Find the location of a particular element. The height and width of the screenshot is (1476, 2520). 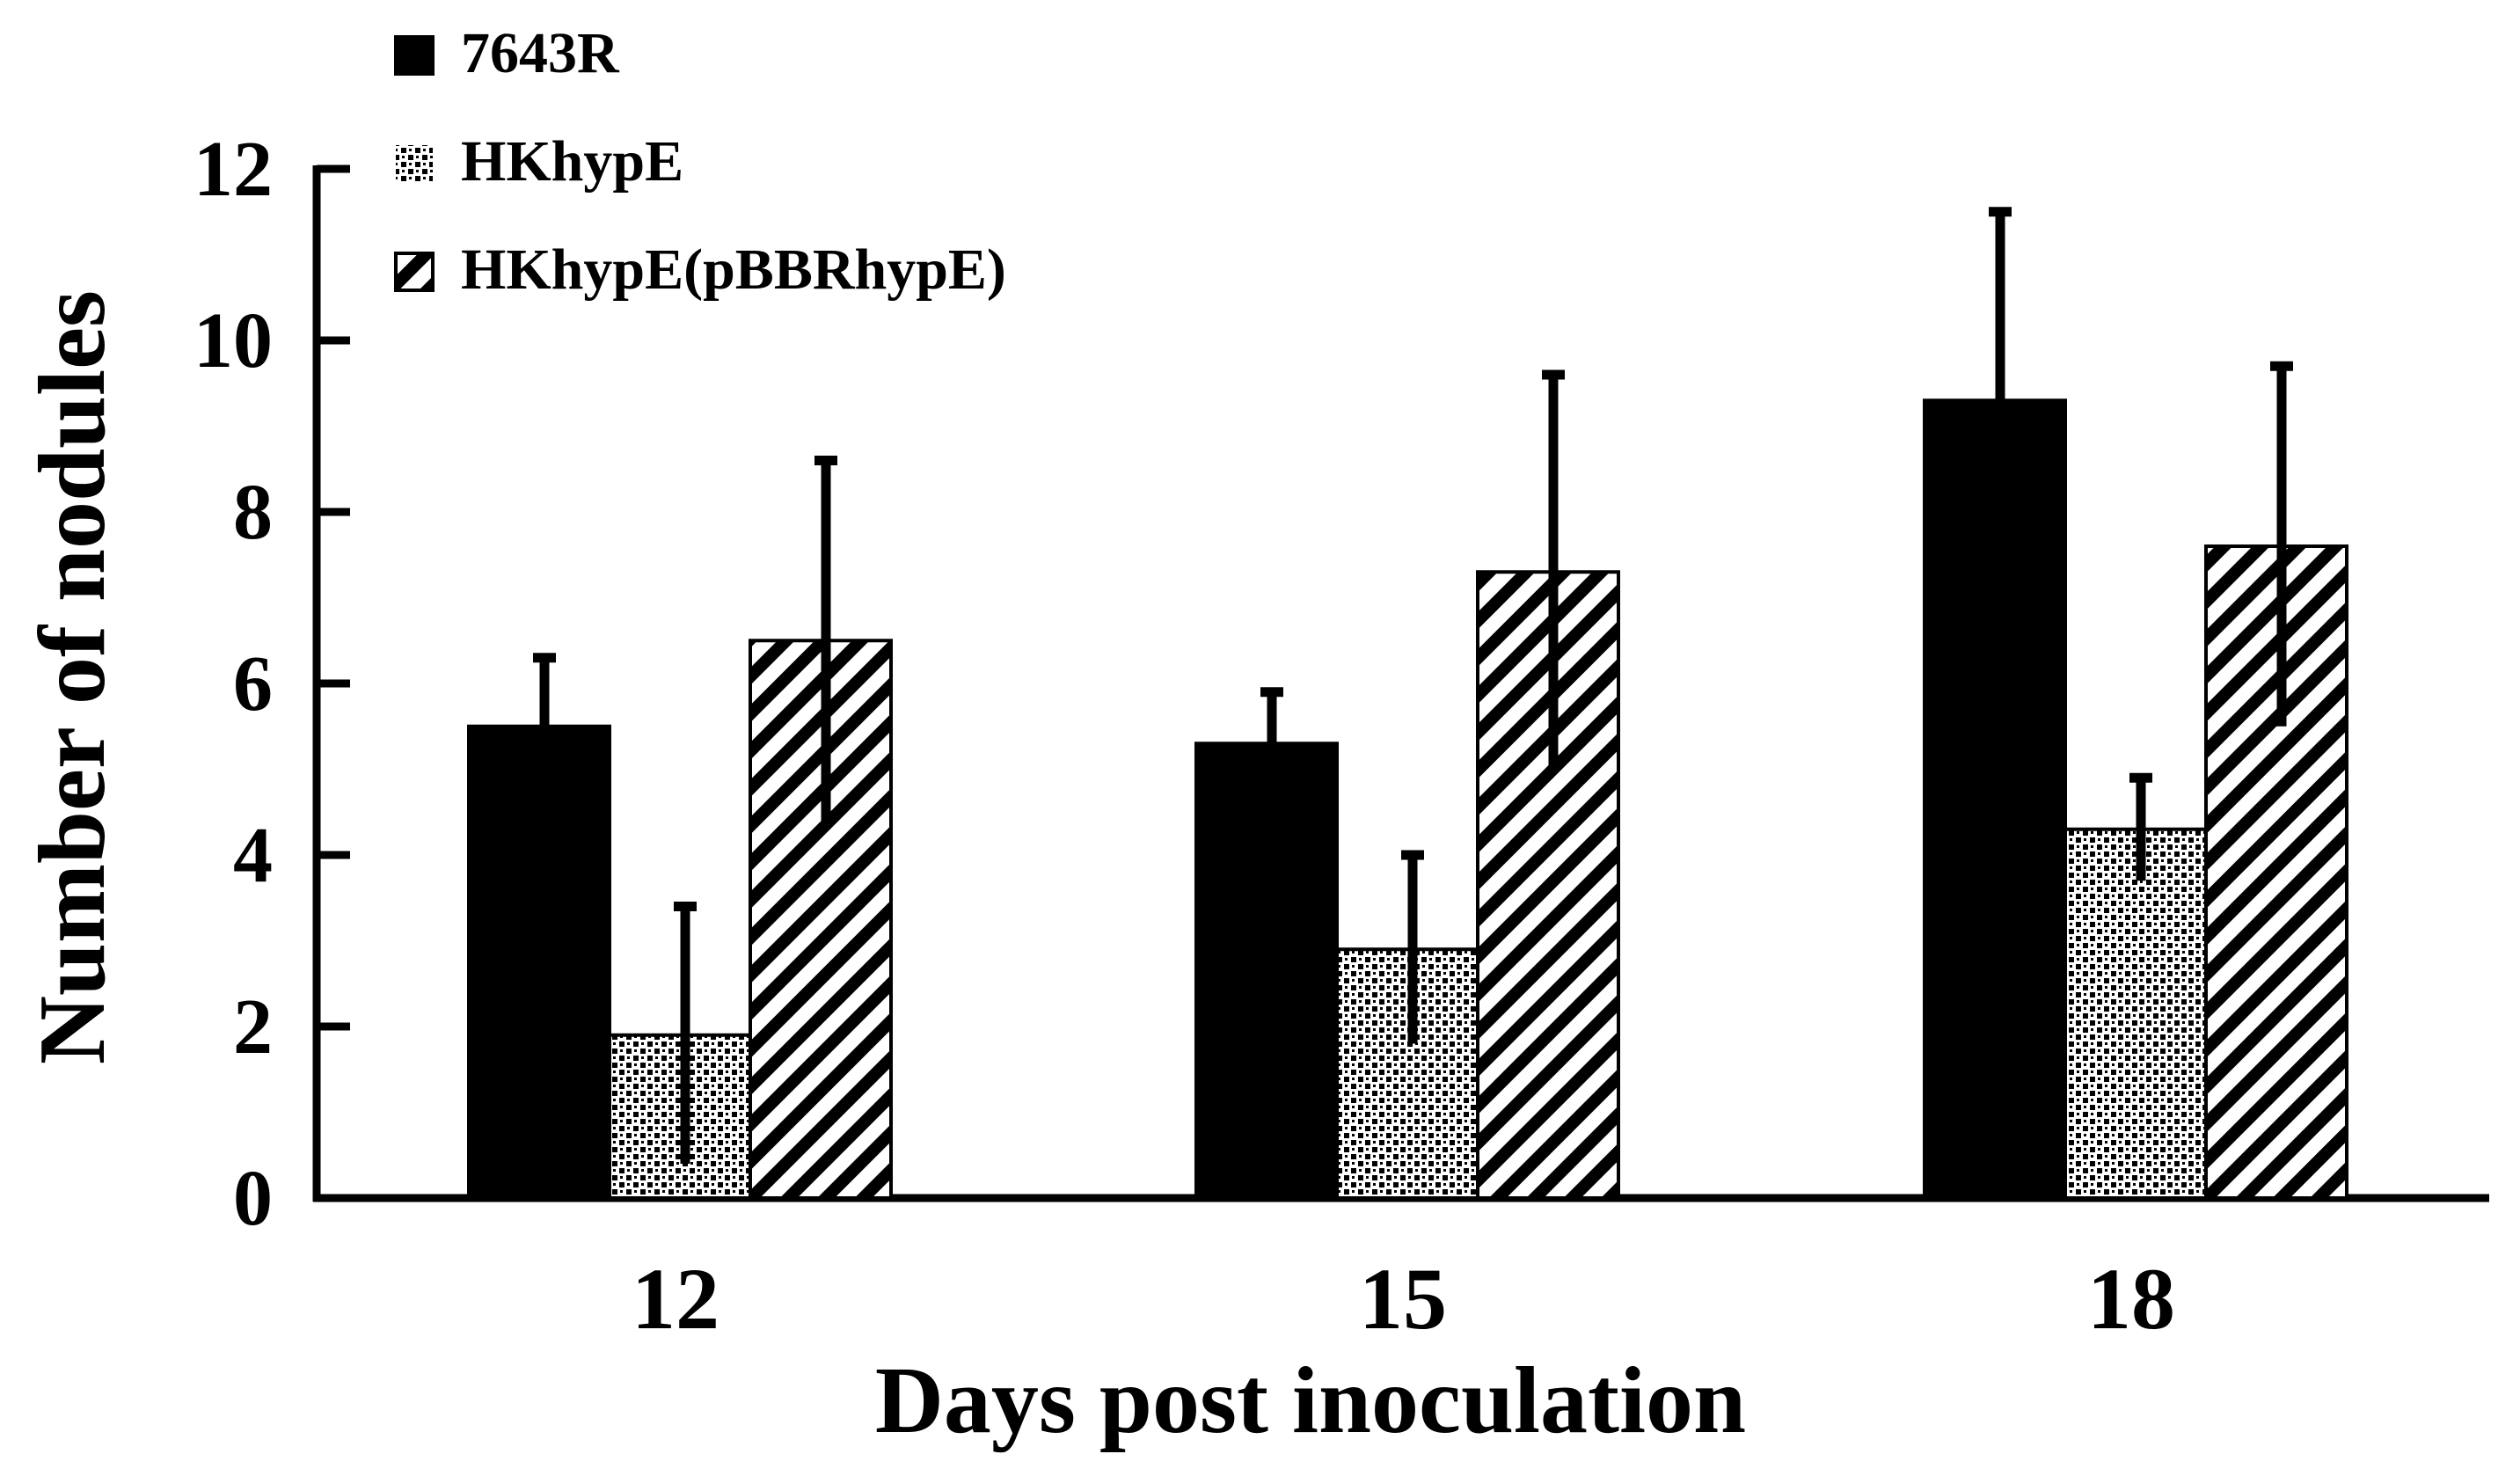

bar-HKhypE(pBBRhypE)-15 is located at coordinates (1548, 885).